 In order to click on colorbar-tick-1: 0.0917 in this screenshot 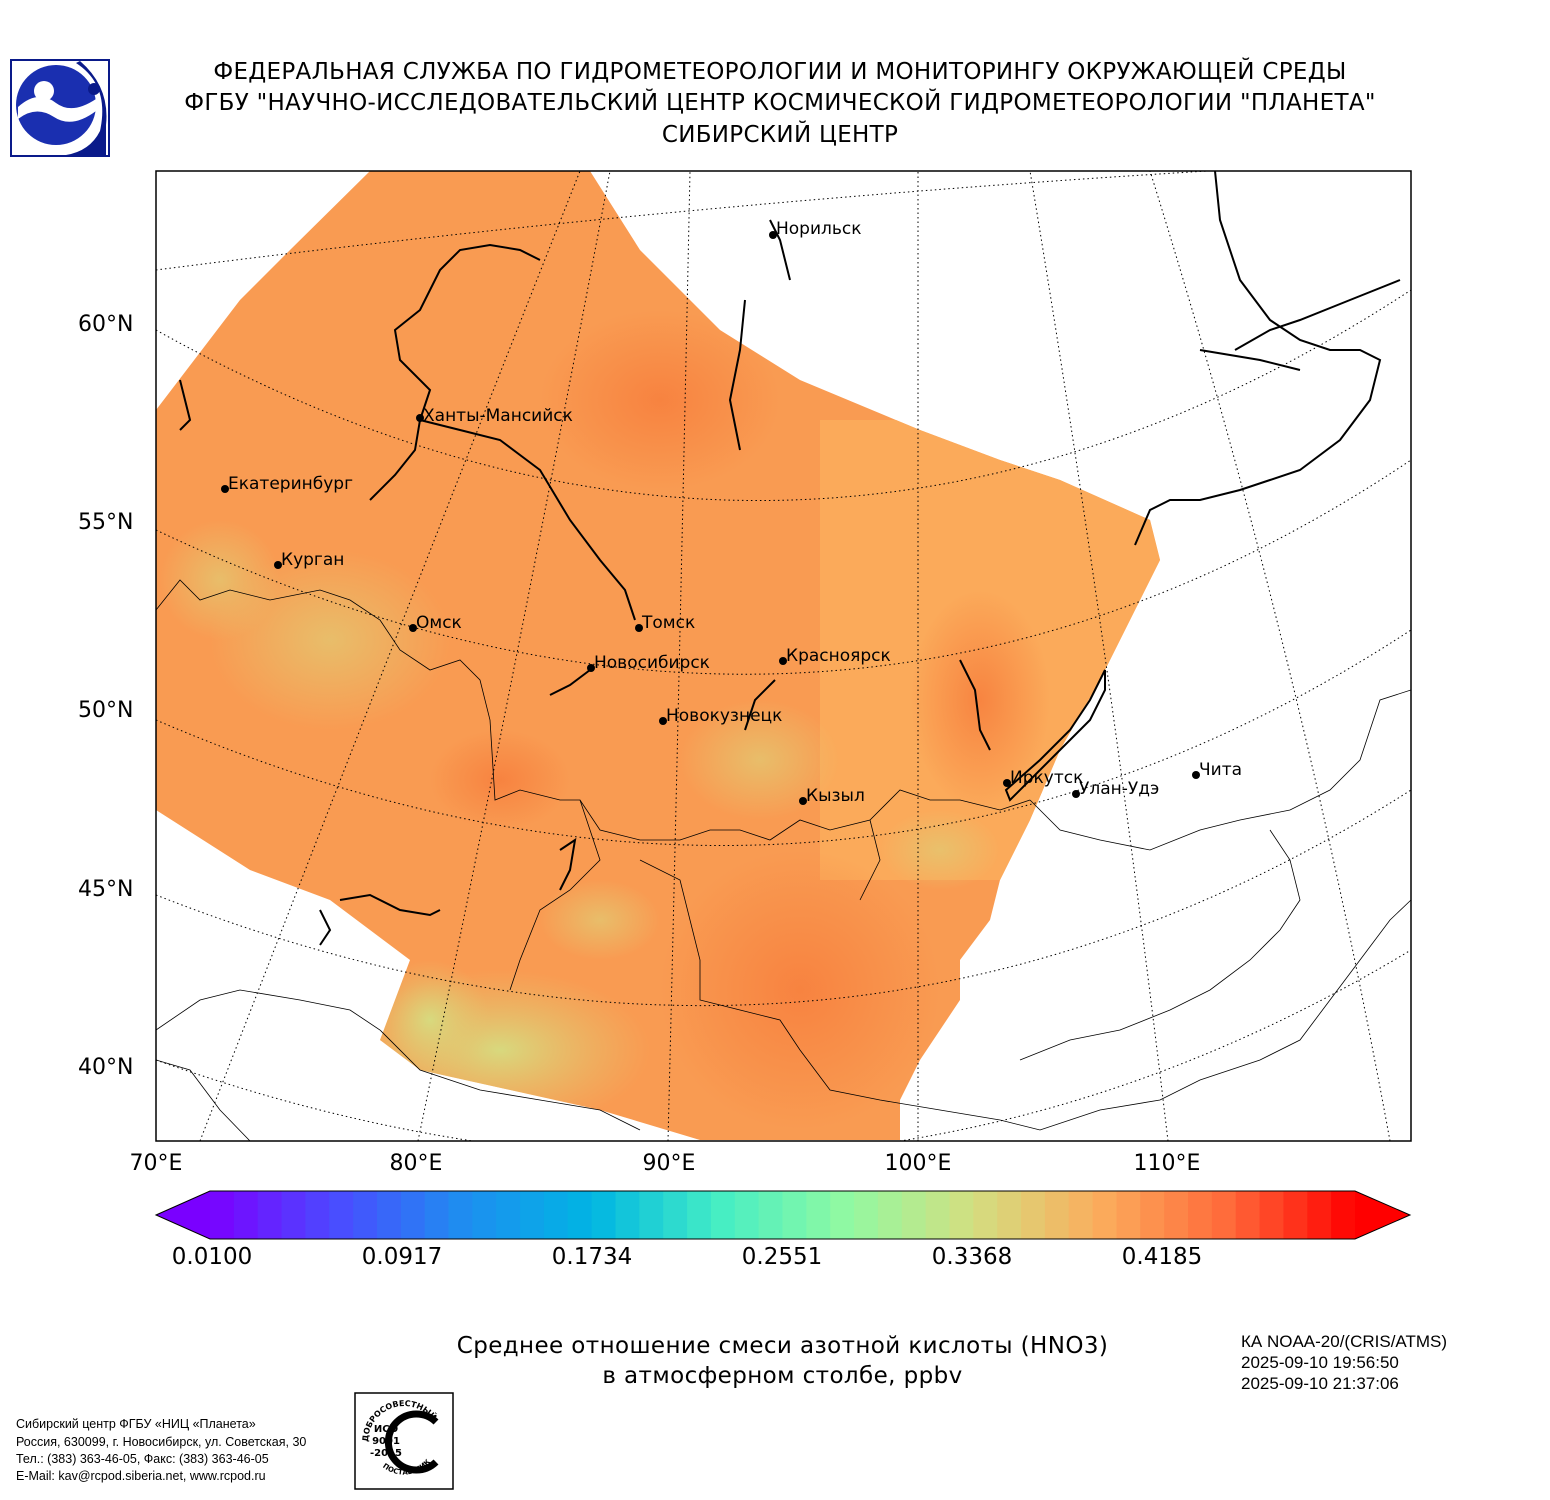, I will do `click(402, 1257)`.